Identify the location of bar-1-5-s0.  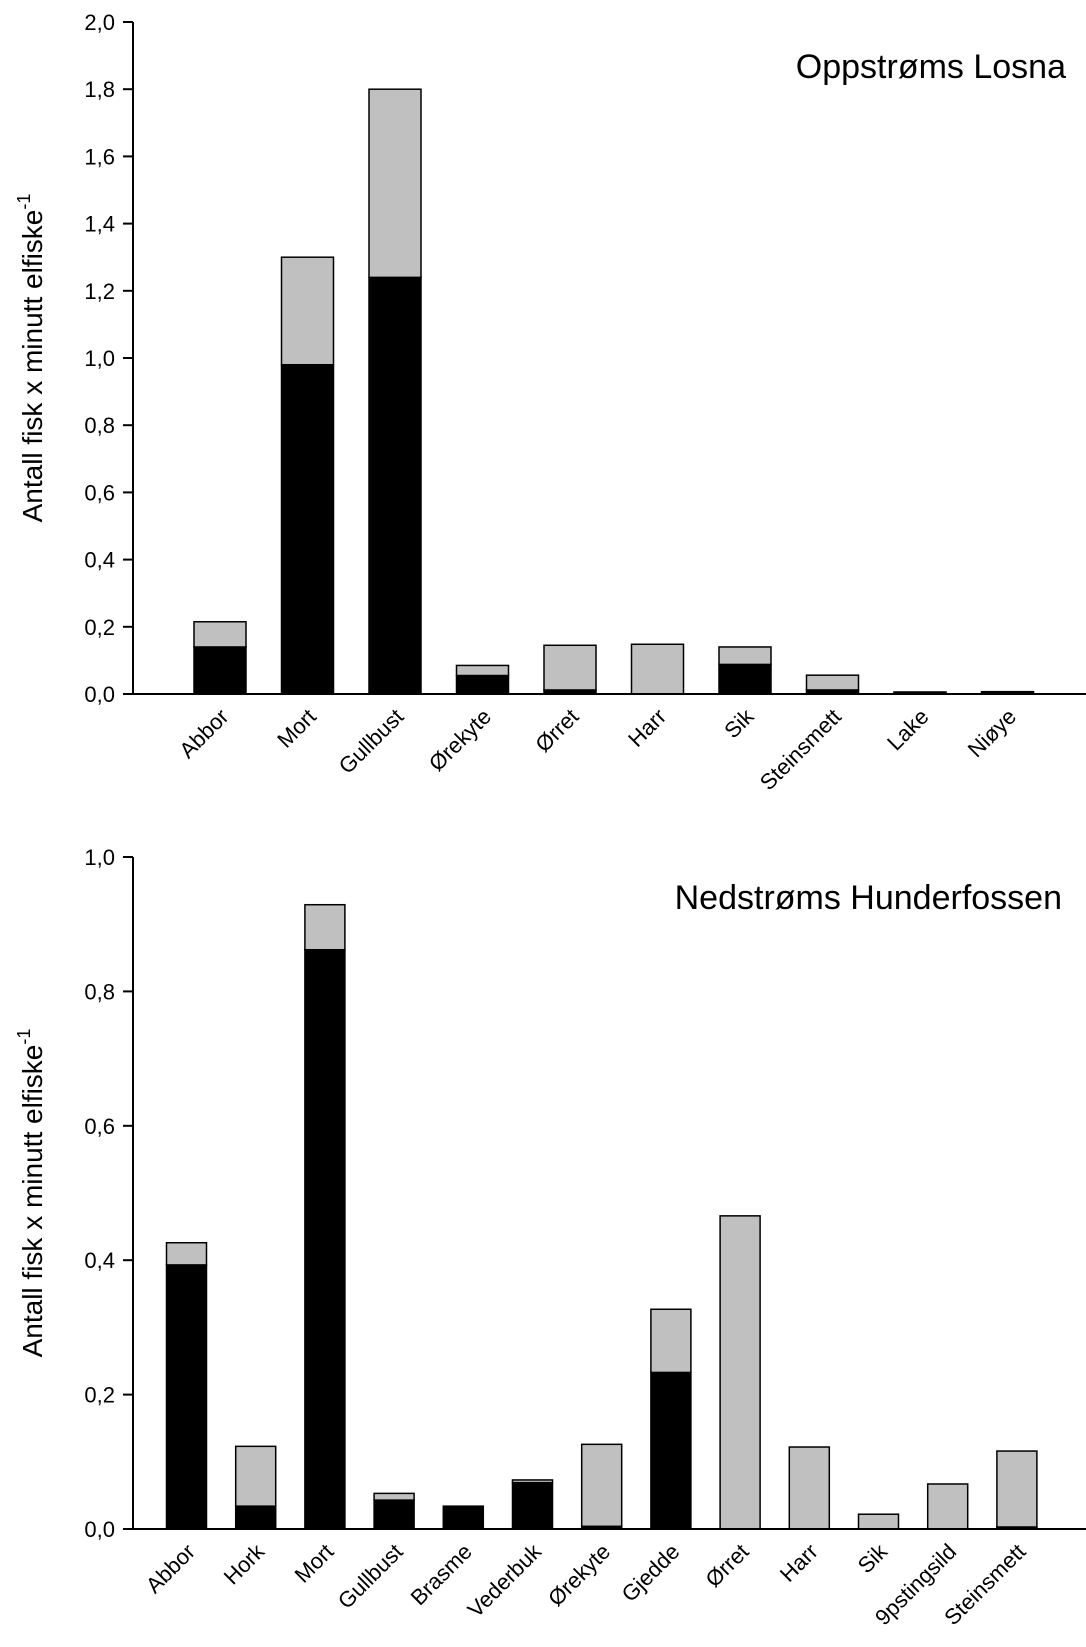
(532, 1505).